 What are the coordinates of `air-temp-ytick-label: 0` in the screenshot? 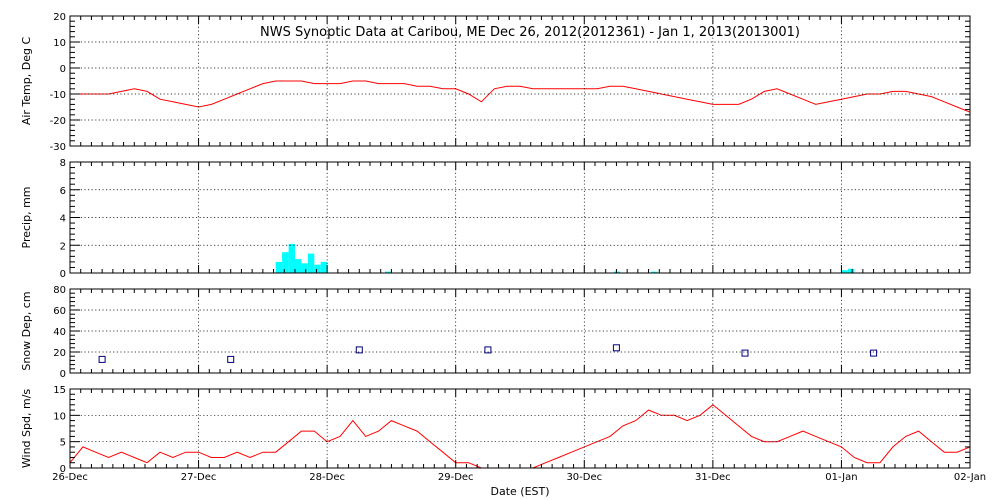 It's located at (63, 69).